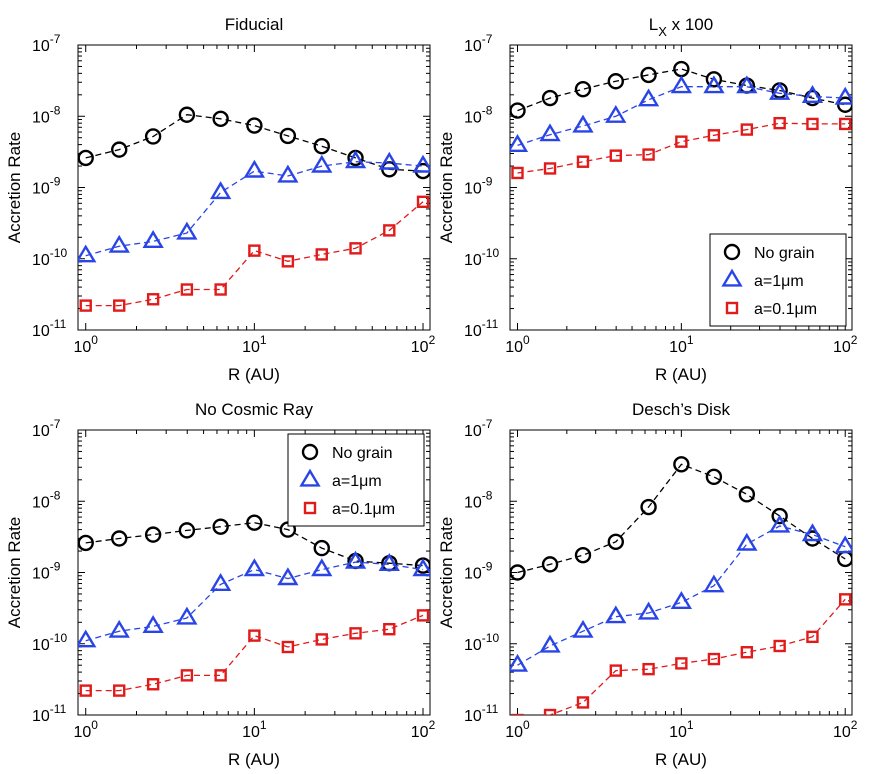 Image resolution: width=872 pixels, height=774 pixels. Describe the element at coordinates (85, 344) in the screenshot. I see `x-tick-label: 10⁰` at that location.